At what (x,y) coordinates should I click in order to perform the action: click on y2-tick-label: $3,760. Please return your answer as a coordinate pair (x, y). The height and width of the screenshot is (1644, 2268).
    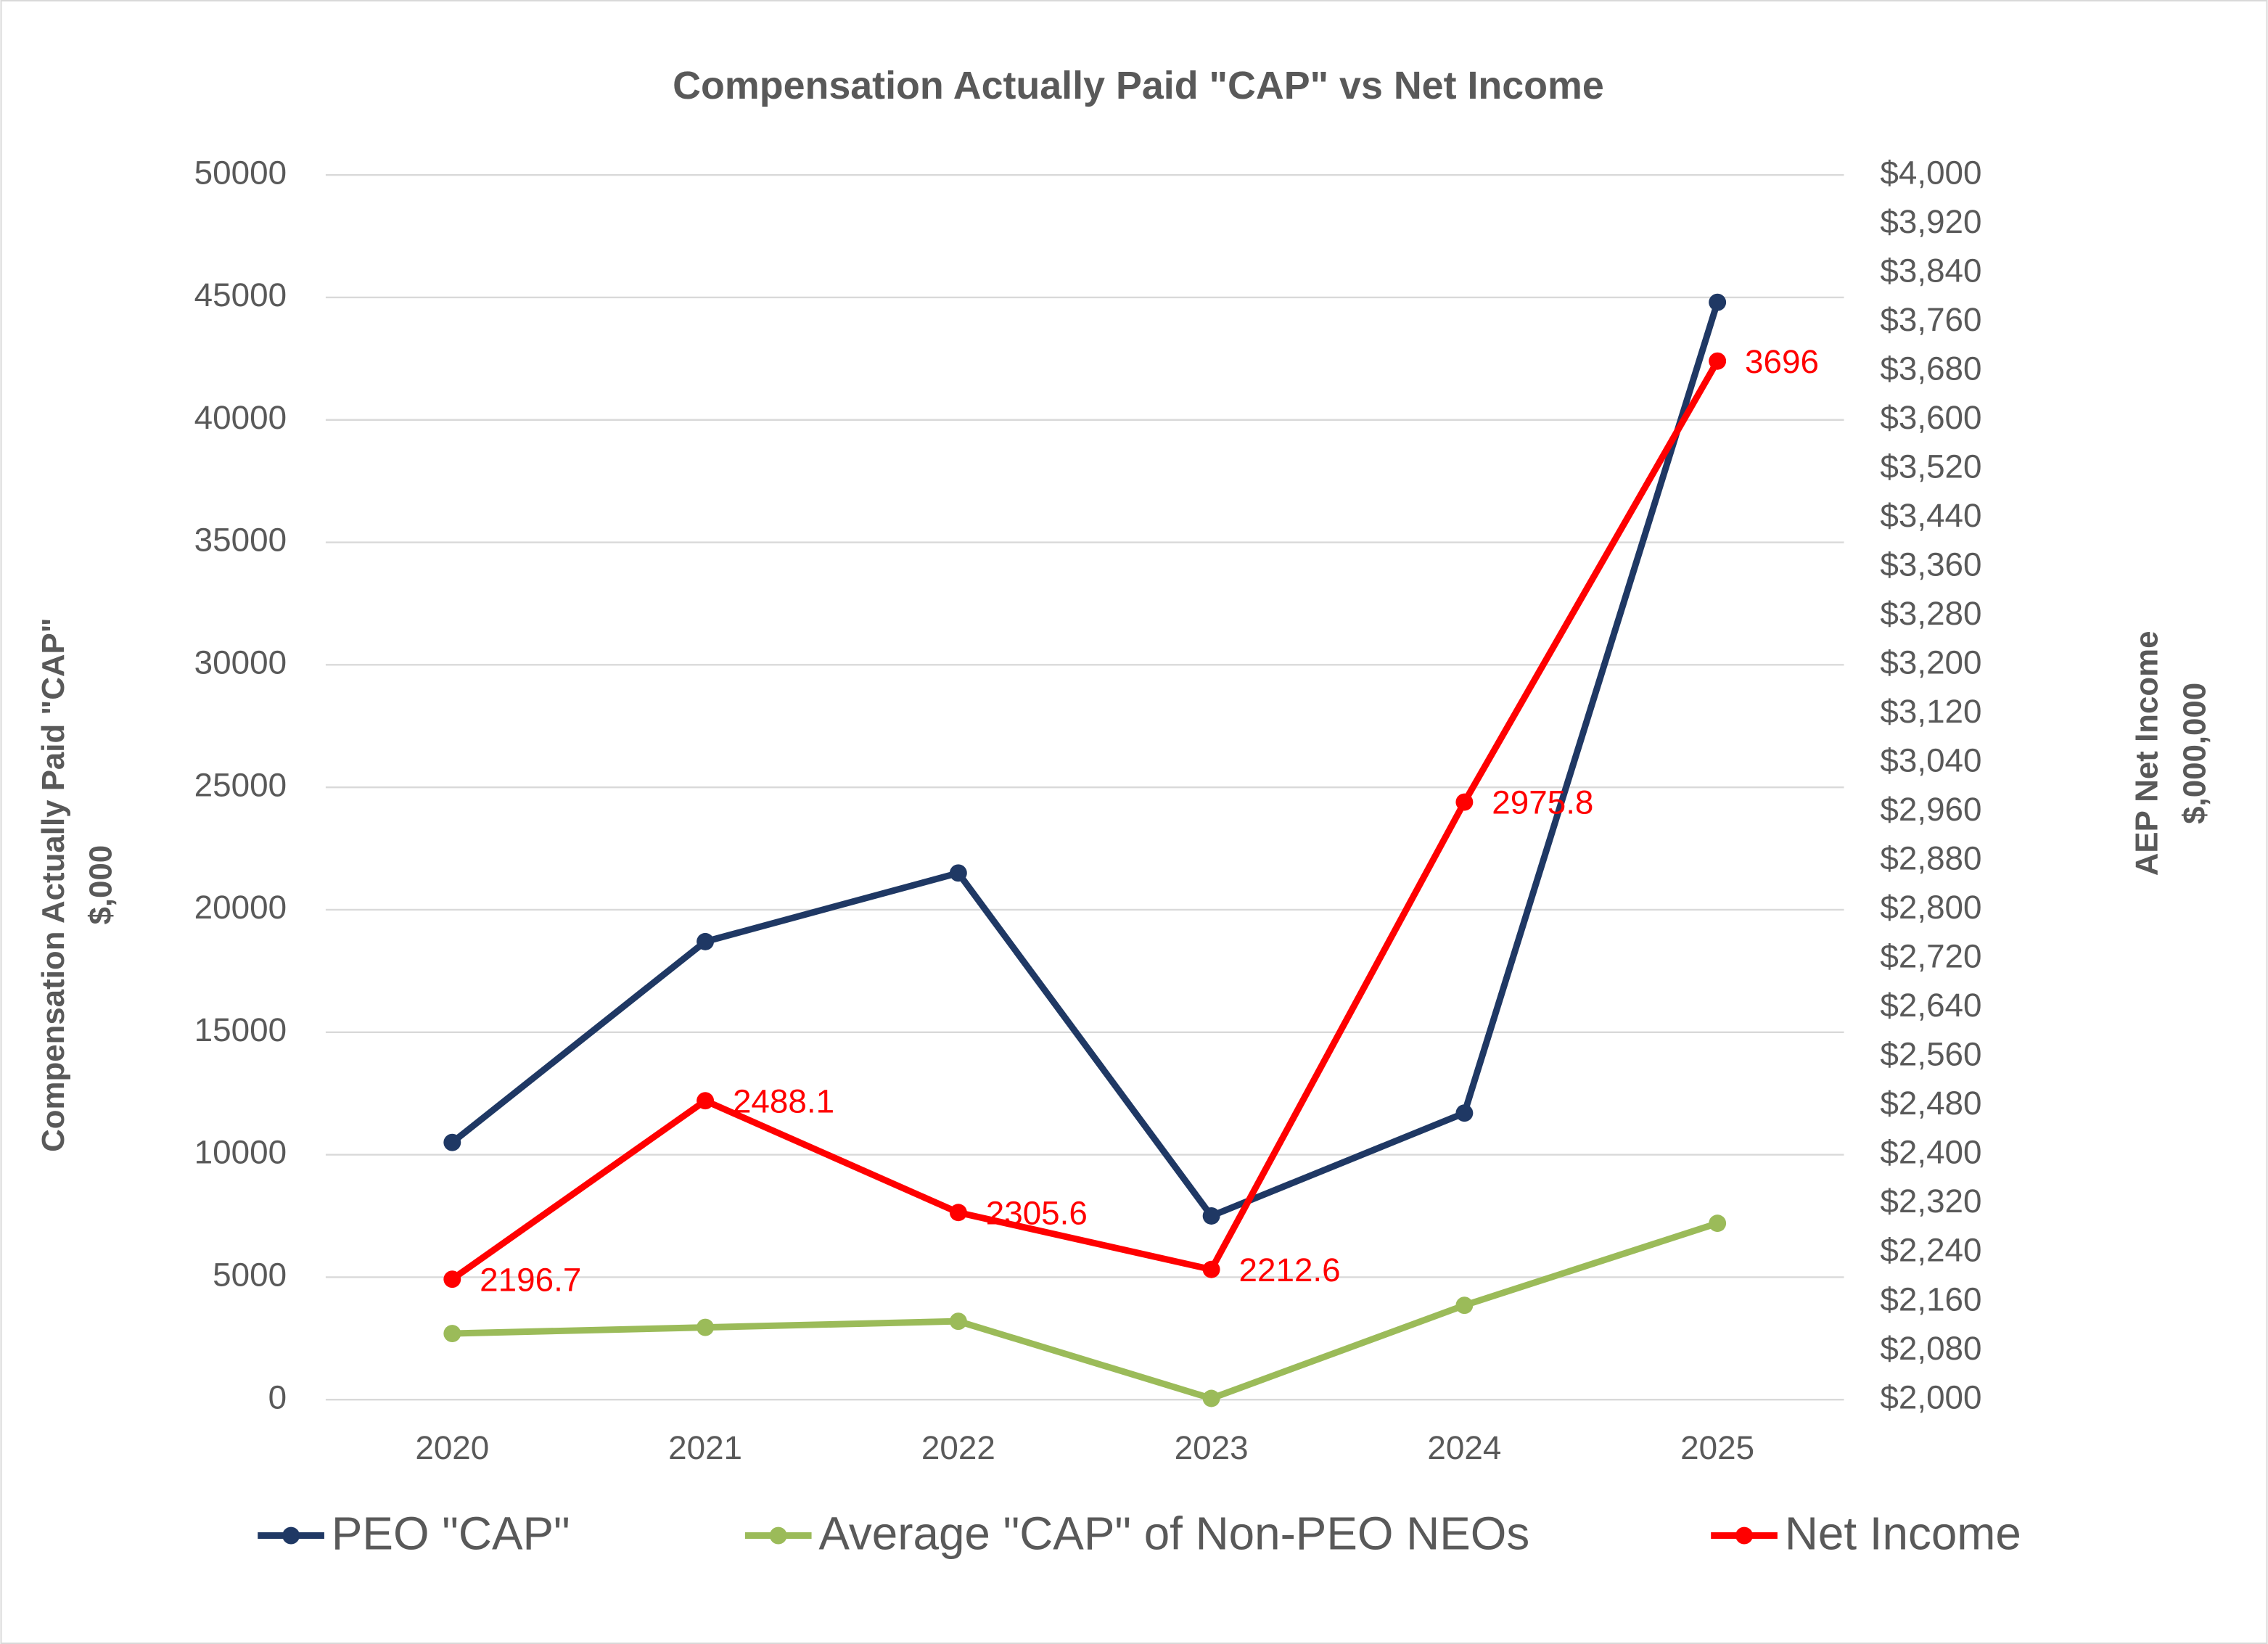
    Looking at the image, I should click on (1931, 319).